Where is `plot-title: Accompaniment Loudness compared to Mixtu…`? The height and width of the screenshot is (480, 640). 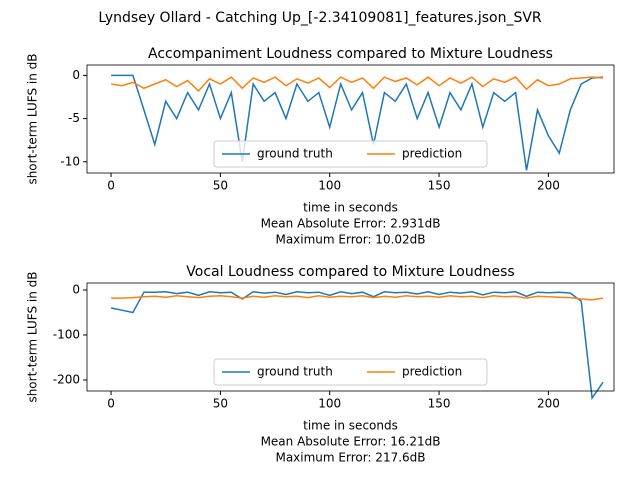
plot-title: Accompaniment Loudness compared to Mixtu… is located at coordinates (350, 54).